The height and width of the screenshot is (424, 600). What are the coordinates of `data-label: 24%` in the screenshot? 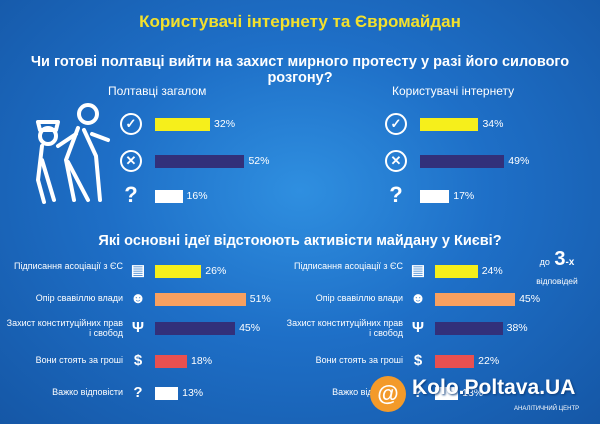 It's located at (492, 271).